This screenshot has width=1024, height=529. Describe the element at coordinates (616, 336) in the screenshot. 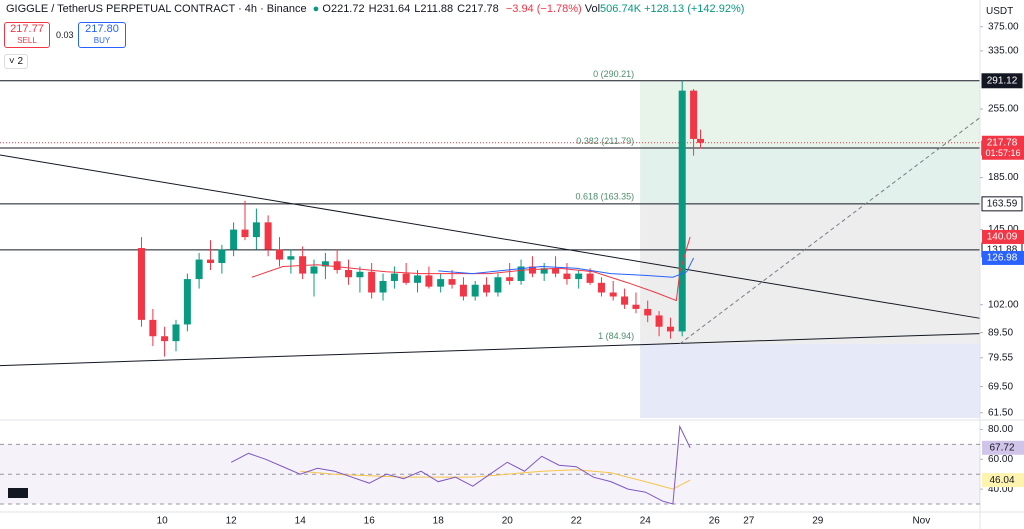

I see `fib-label: 1 (84.94)` at that location.